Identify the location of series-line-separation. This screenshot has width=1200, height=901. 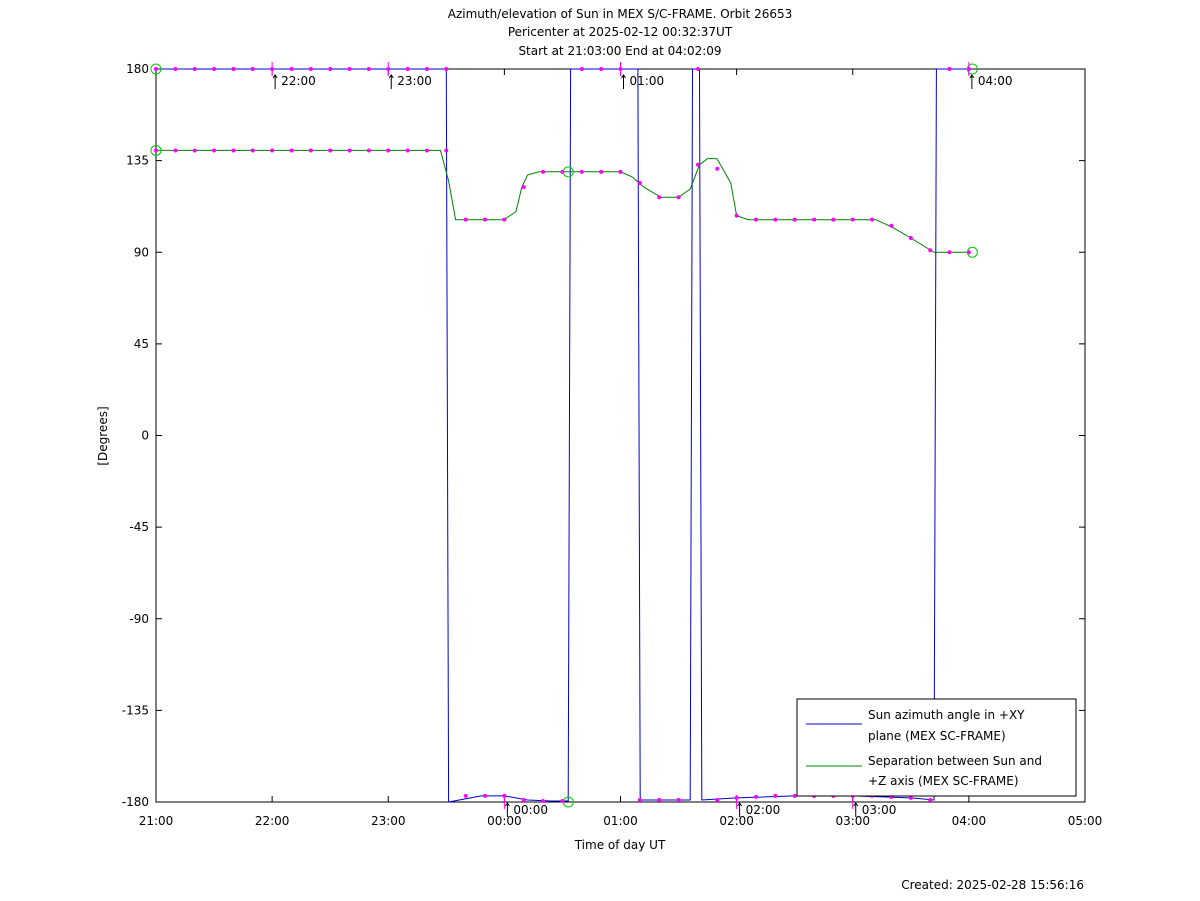
(562, 201).